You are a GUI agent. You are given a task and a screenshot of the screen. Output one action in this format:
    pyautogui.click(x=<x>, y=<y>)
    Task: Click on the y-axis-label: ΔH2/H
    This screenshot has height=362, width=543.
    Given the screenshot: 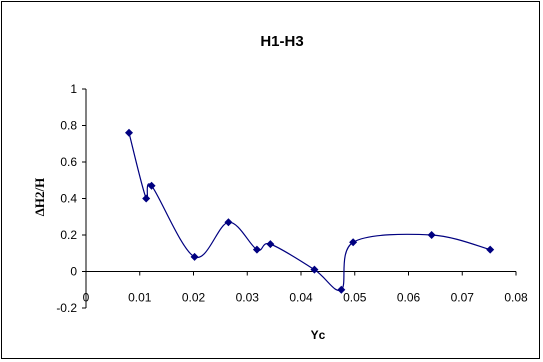 What is the action you would take?
    pyautogui.click(x=39, y=197)
    